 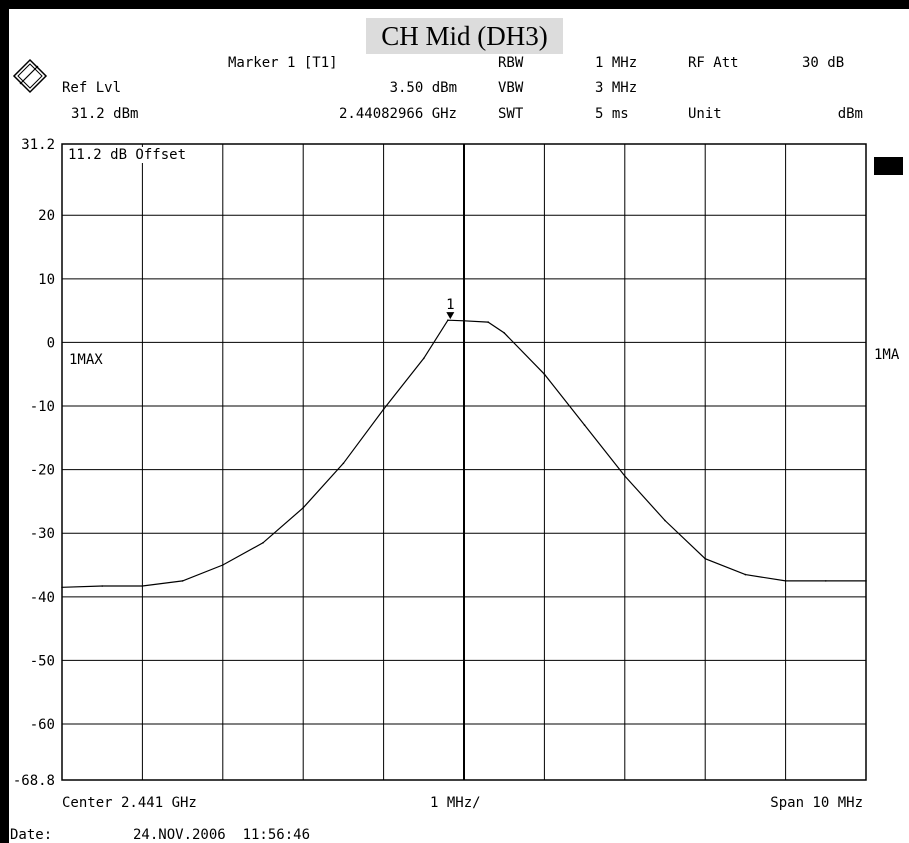 What do you see at coordinates (222, 835) in the screenshot?
I see `date-value: 24.NOV.2006 11:56:46` at bounding box center [222, 835].